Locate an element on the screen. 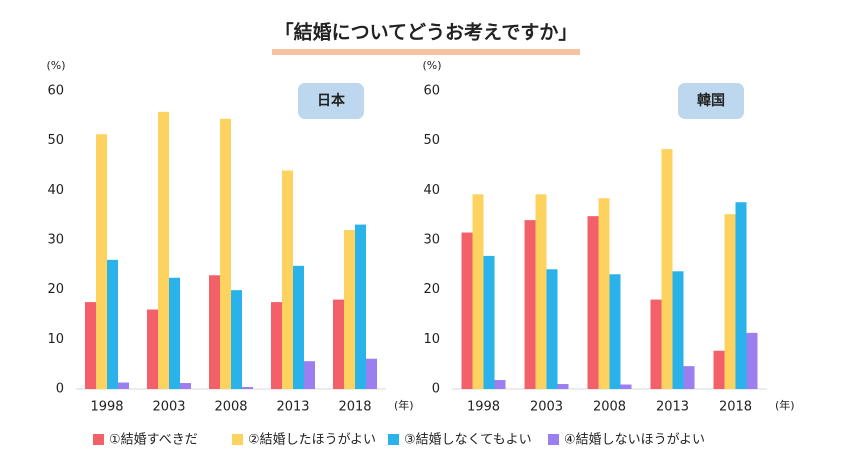 The width and height of the screenshot is (859, 470). legend-label: ②結婚したほうがよい is located at coordinates (312, 440).